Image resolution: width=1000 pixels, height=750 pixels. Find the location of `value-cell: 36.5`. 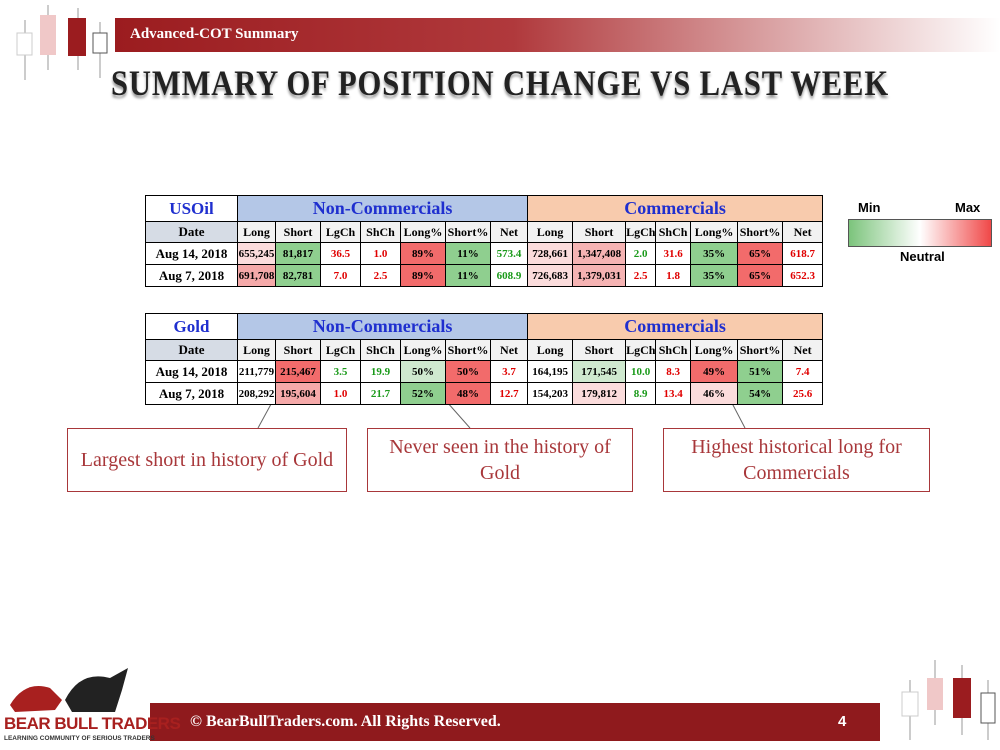

value-cell: 36.5 is located at coordinates (340, 253).